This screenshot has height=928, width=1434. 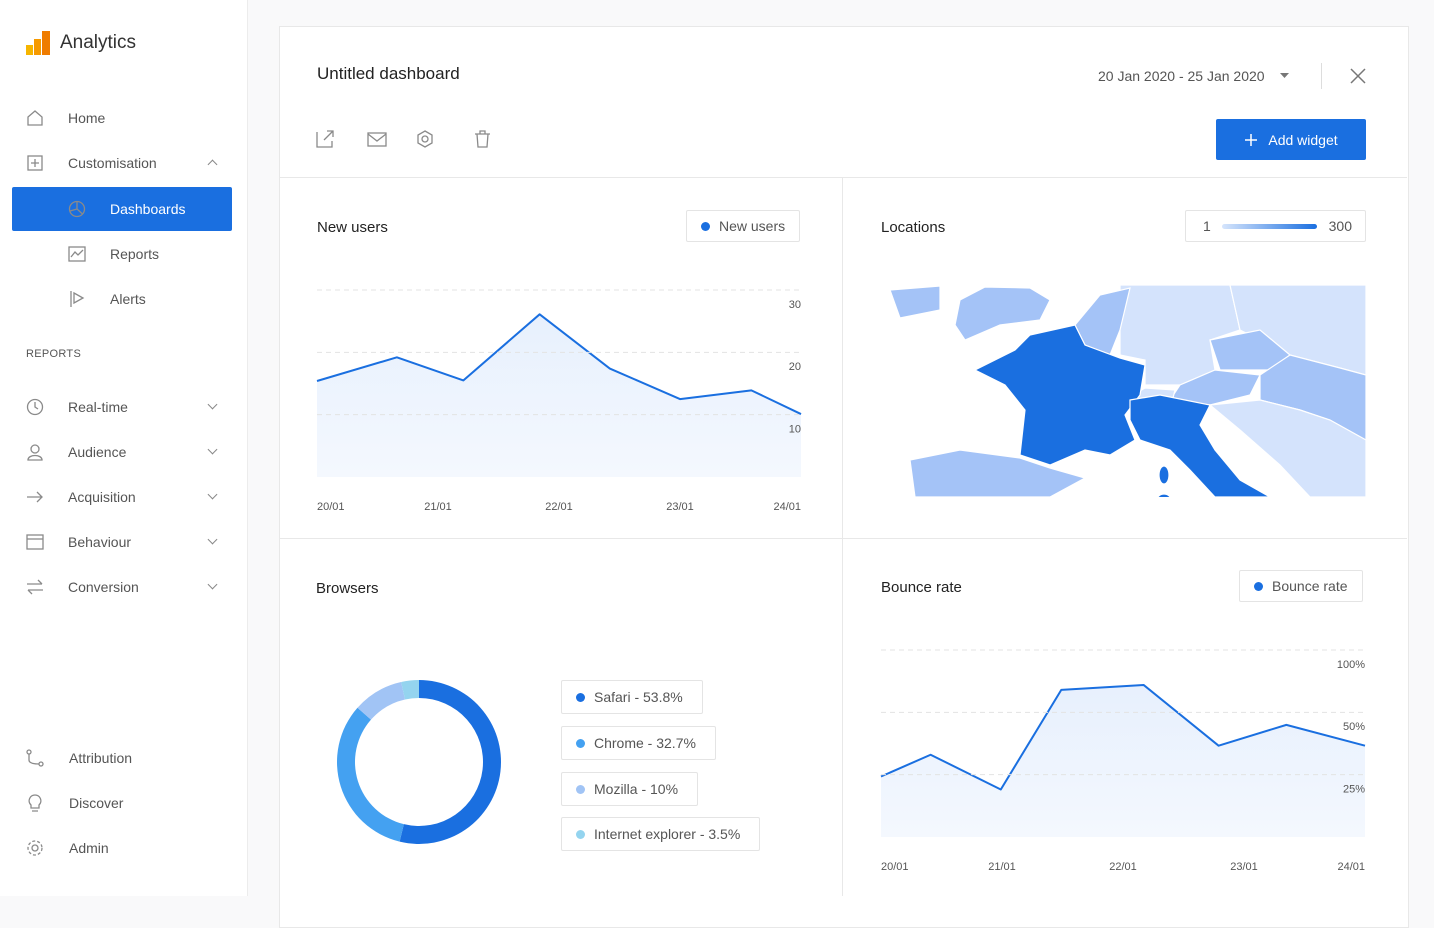 What do you see at coordinates (667, 834) in the screenshot?
I see `legend-label: Internet explorer - 3.5%` at bounding box center [667, 834].